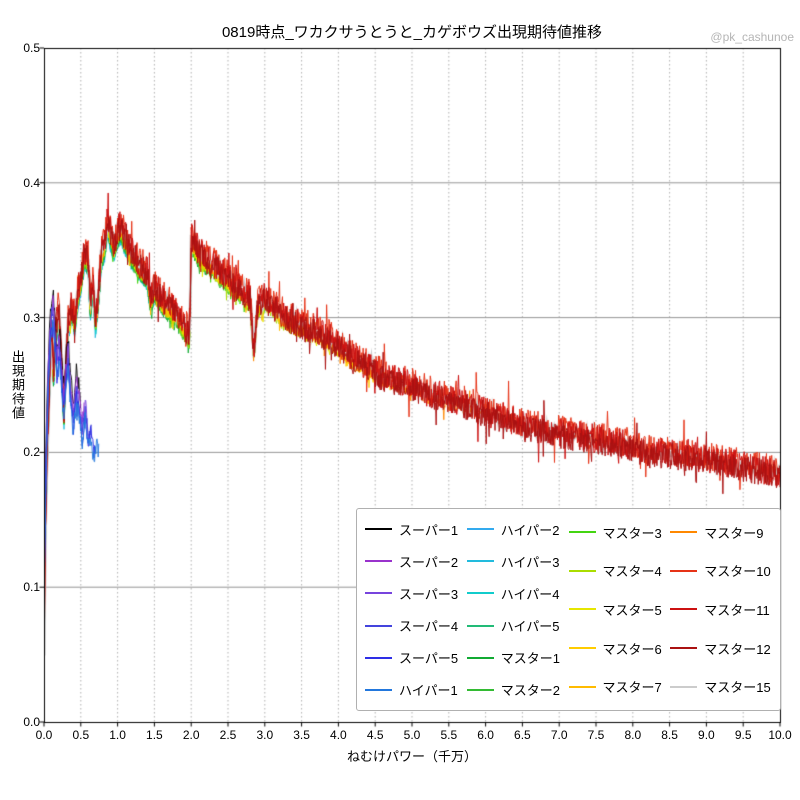  Describe the element at coordinates (633, 735) in the screenshot. I see `x-tick-label: 8.0` at that location.